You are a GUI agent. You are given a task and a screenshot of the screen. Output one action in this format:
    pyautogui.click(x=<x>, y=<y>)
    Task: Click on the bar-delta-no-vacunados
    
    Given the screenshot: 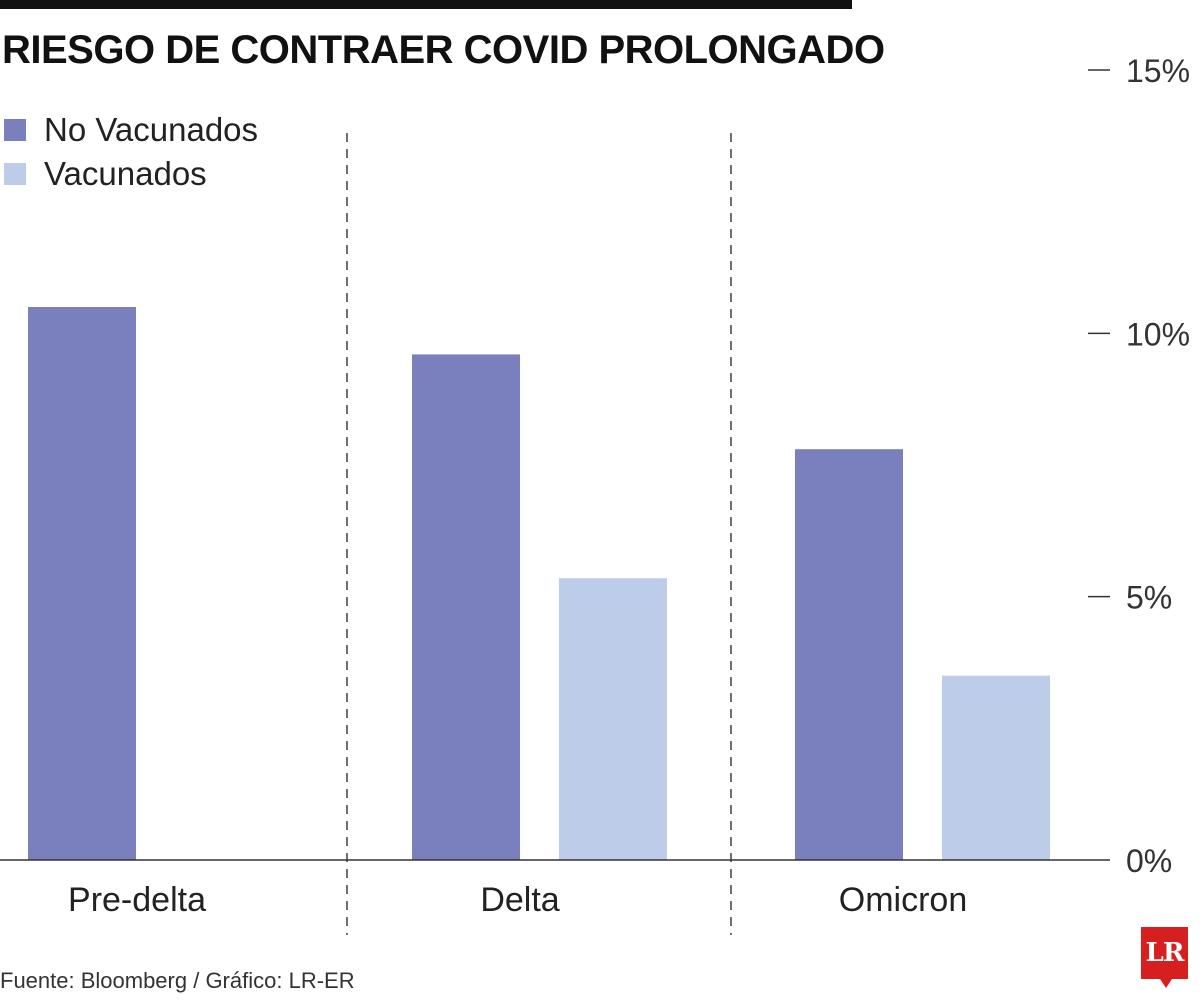 What is the action you would take?
    pyautogui.click(x=466, y=607)
    